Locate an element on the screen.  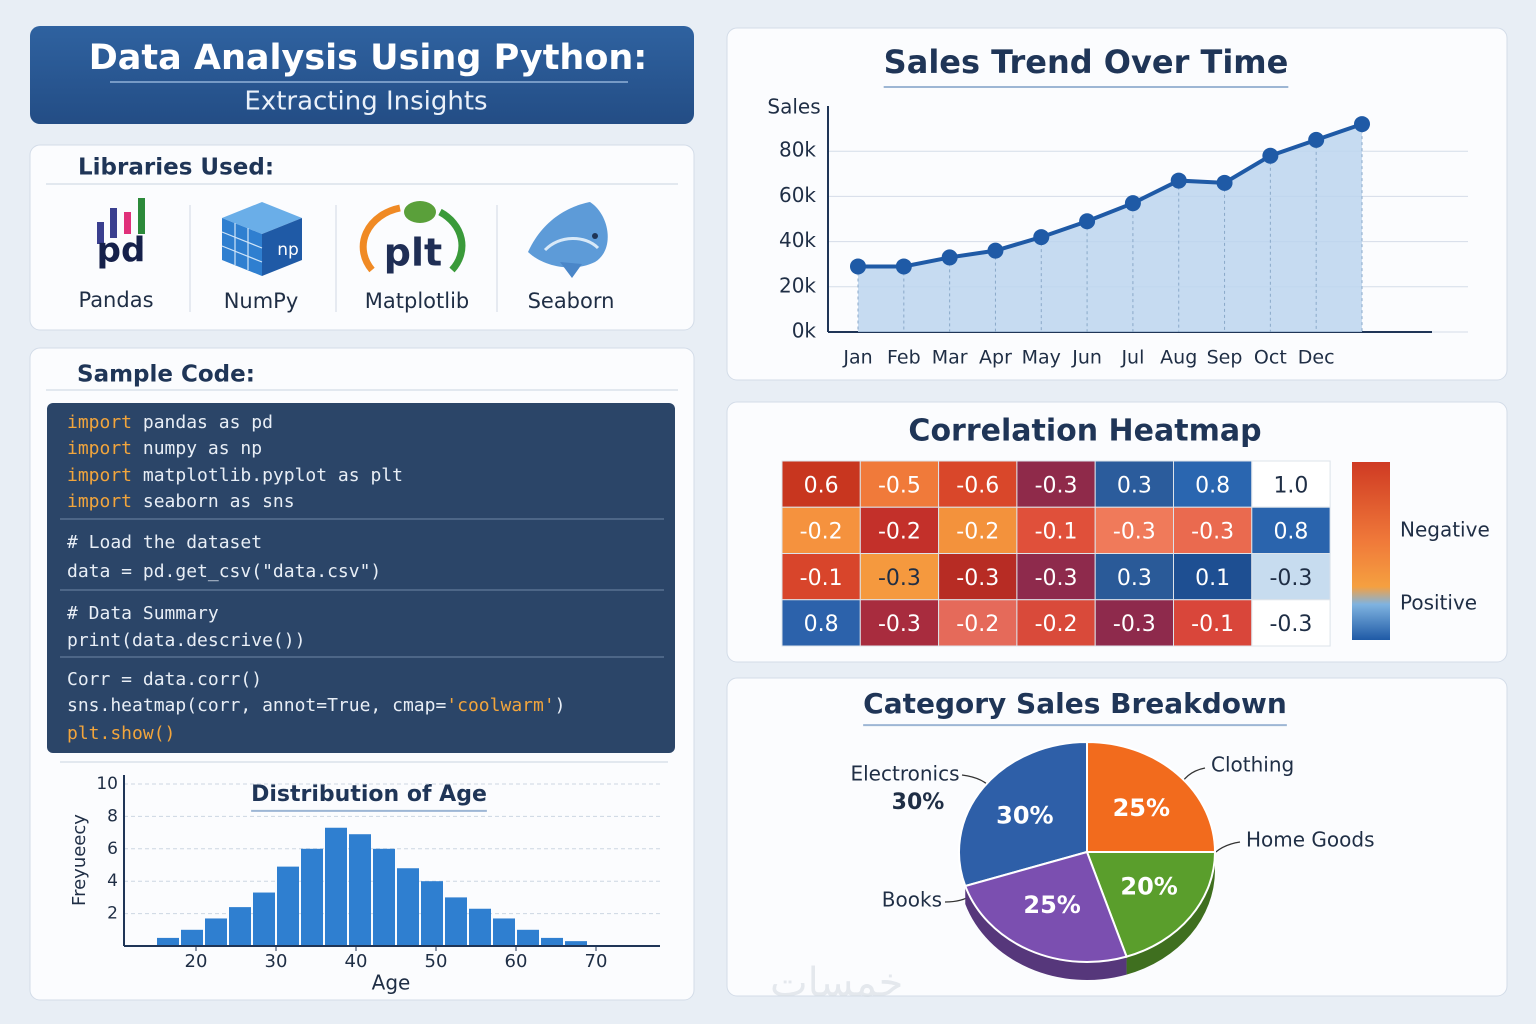
code-line: plt.show() is located at coordinates (121, 733).